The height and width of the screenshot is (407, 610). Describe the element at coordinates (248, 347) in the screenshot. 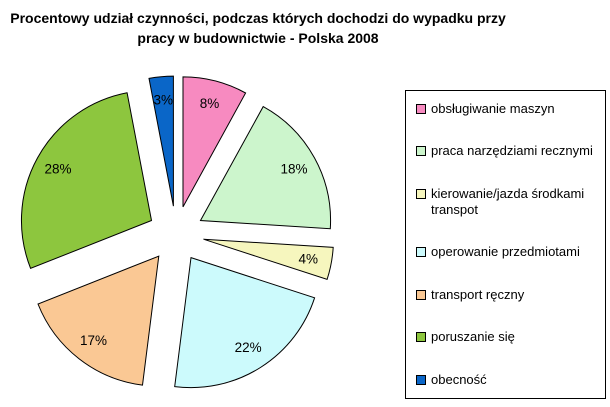

I see `pie-data-label-3: 22%` at that location.